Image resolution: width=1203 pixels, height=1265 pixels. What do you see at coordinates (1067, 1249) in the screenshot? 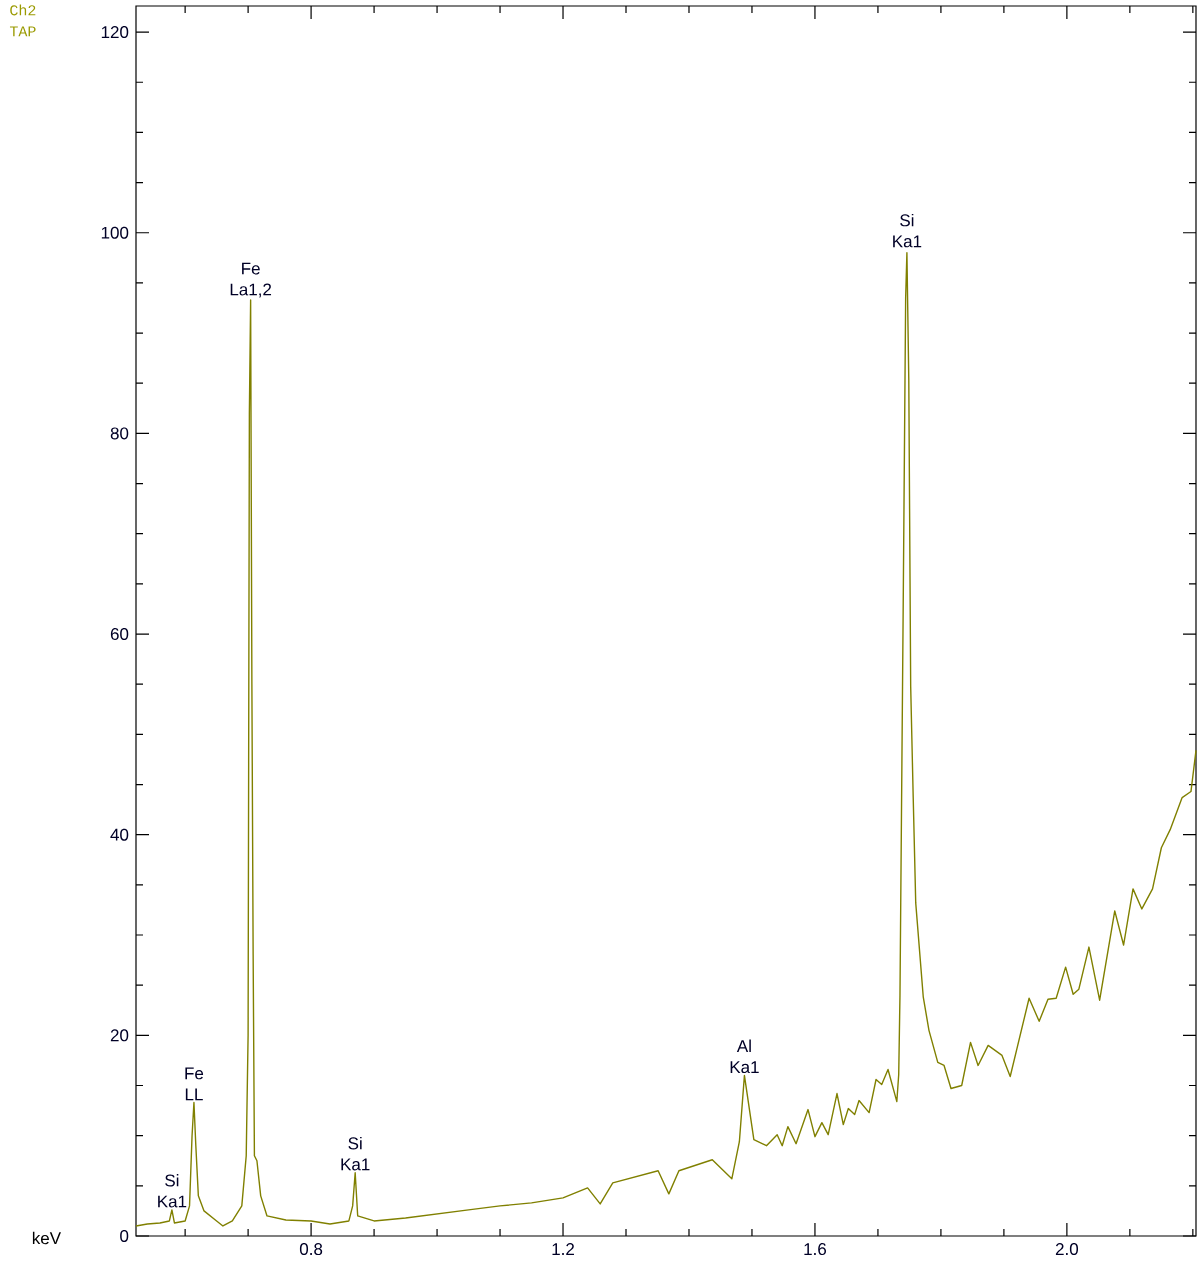
I see `x-tick-label: 2.0` at bounding box center [1067, 1249].